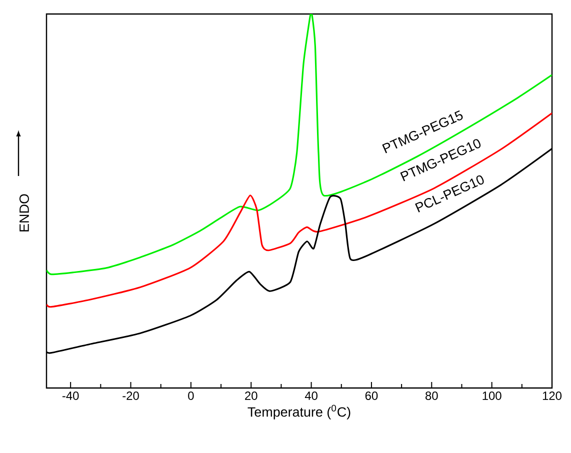 This screenshot has height=453, width=571. What do you see at coordinates (70, 396) in the screenshot?
I see `x-tick-label: -40` at bounding box center [70, 396].